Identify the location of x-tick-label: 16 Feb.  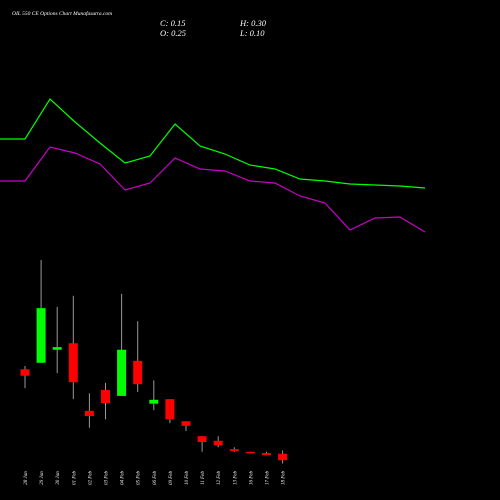
(251, 477).